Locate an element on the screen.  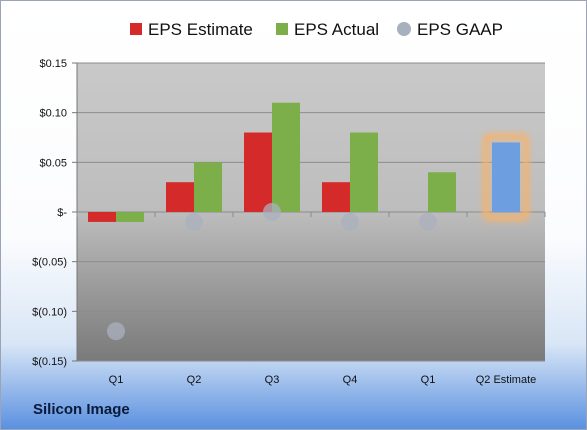
y-tick-label: $(0.15) is located at coordinates (49, 362).